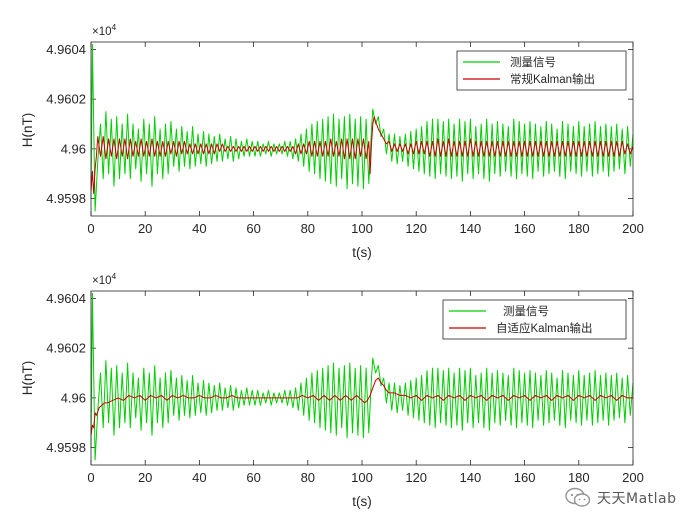 The image size is (700, 525). Describe the element at coordinates (199, 477) in the screenshot. I see `bottom-xtick-label: 40` at that location.